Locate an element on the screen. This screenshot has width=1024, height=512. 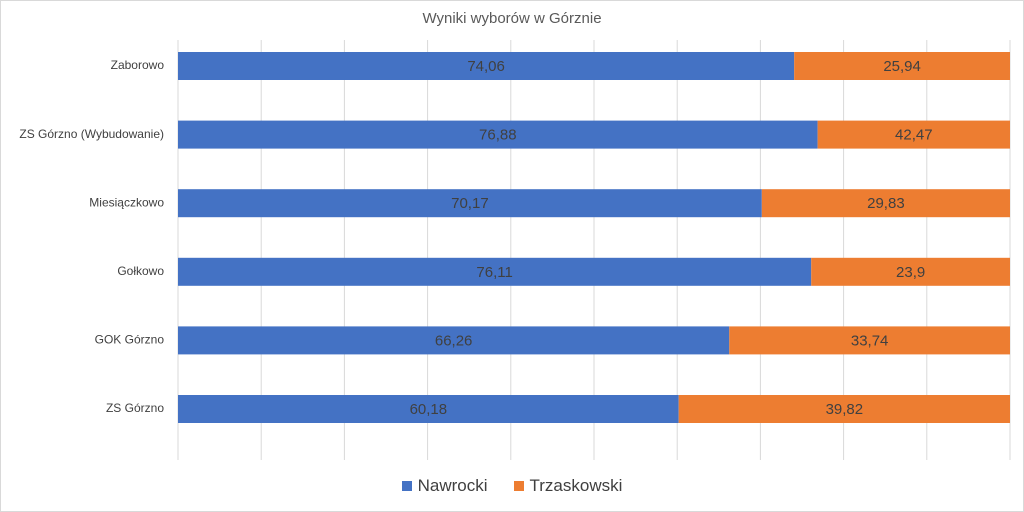
legend-item-nawrocki: Nawrocki is located at coordinates (444, 486).